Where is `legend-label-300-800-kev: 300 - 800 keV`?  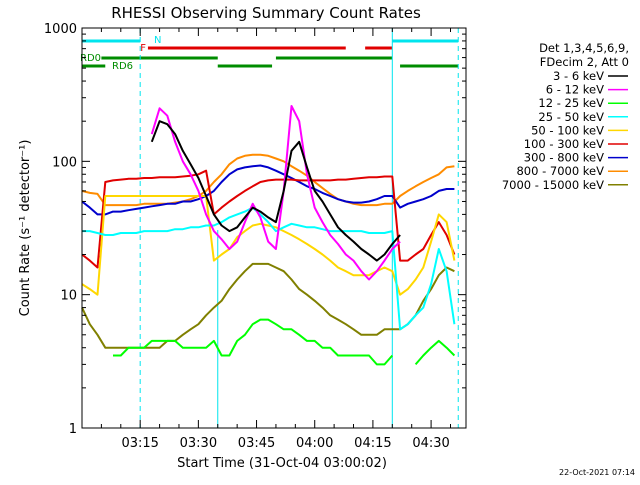
legend-label-300-800-kev: 300 - 800 keV is located at coordinates (564, 158).